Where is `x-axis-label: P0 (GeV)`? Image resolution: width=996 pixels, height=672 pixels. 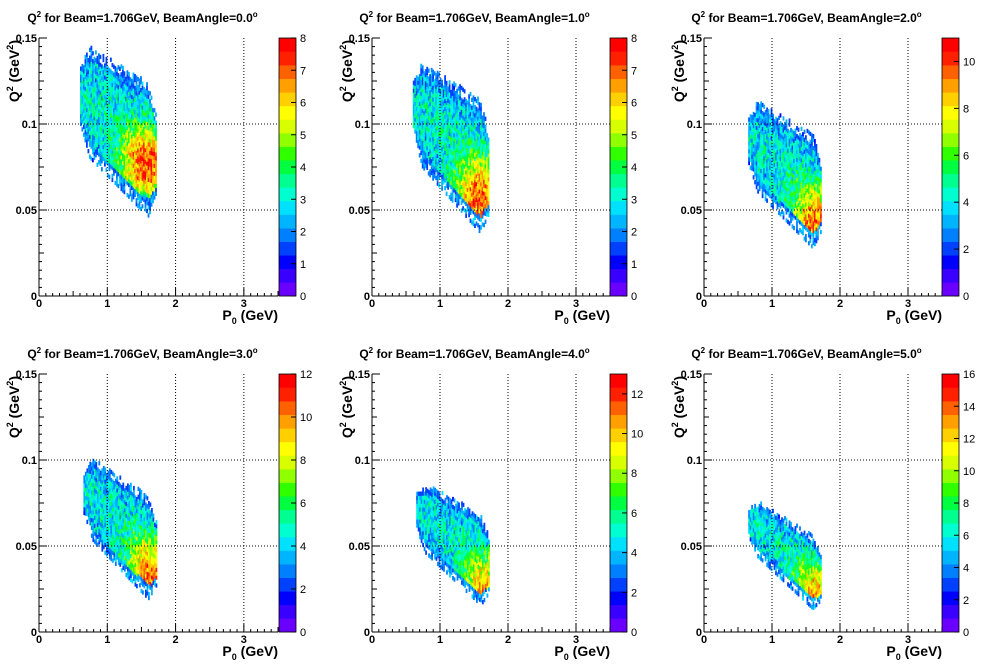 x-axis-label: P0 (GeV) is located at coordinates (582, 316).